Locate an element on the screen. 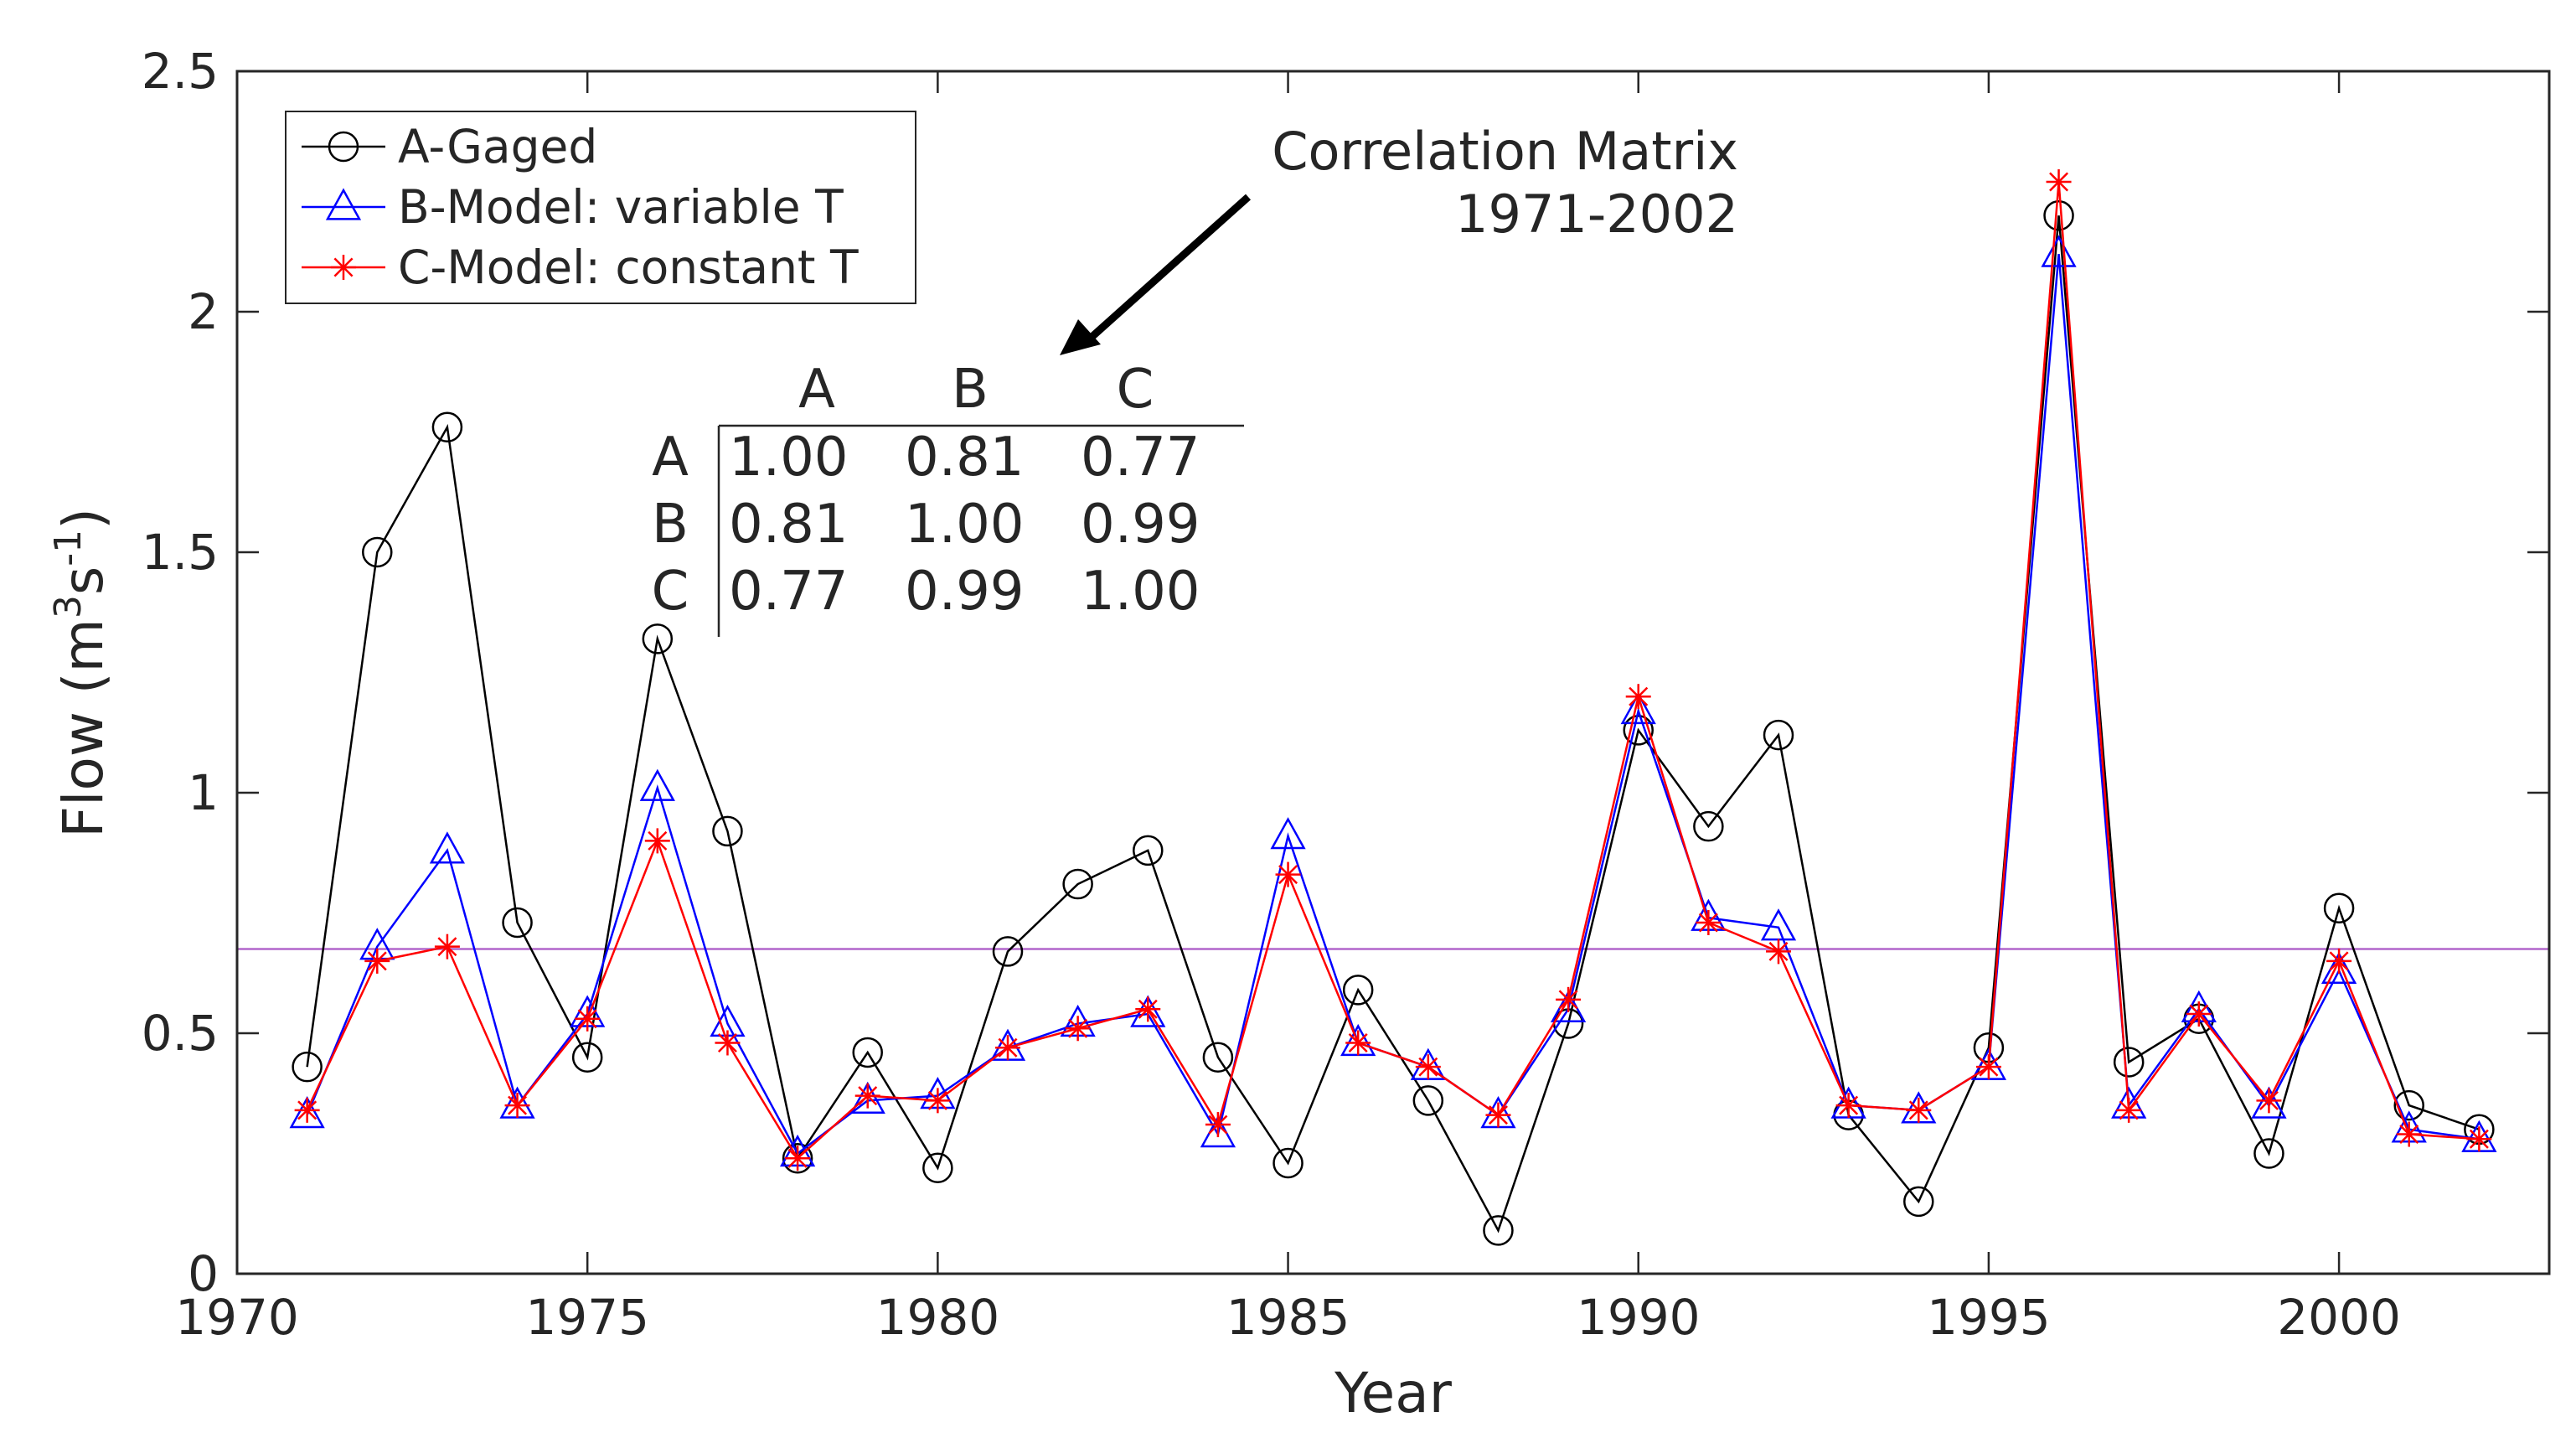 The image size is (2576, 1443). y-tick-label: 0 is located at coordinates (203, 1273).